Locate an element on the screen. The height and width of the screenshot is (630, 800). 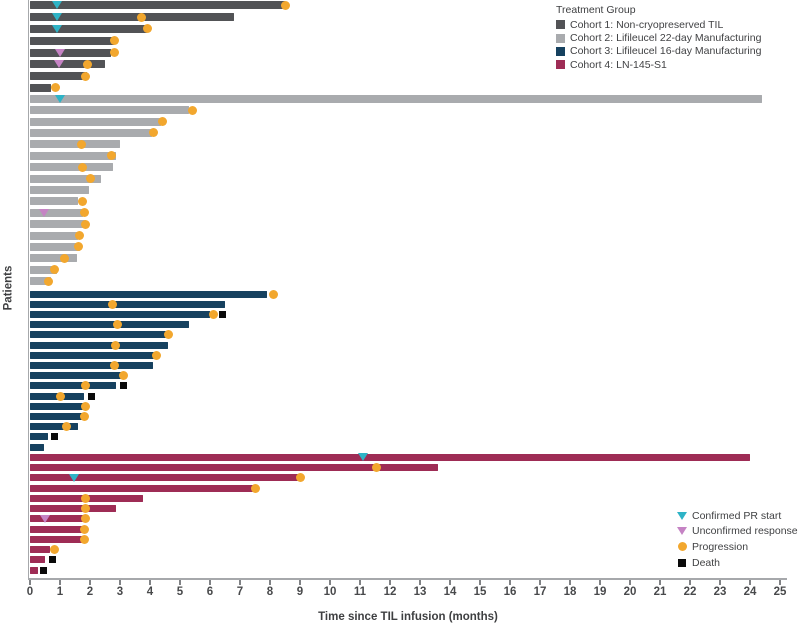
x-tick-label: 3 is located at coordinates (120, 592).